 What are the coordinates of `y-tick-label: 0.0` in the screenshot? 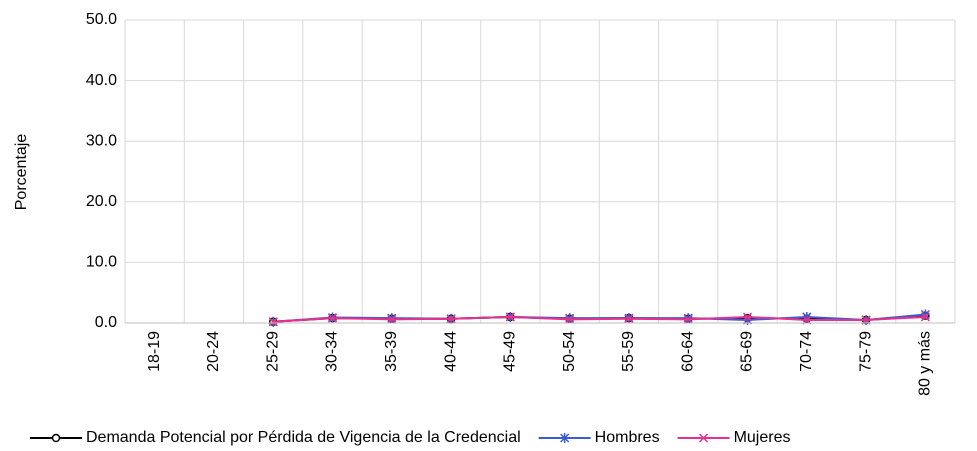 It's located at (106, 322).